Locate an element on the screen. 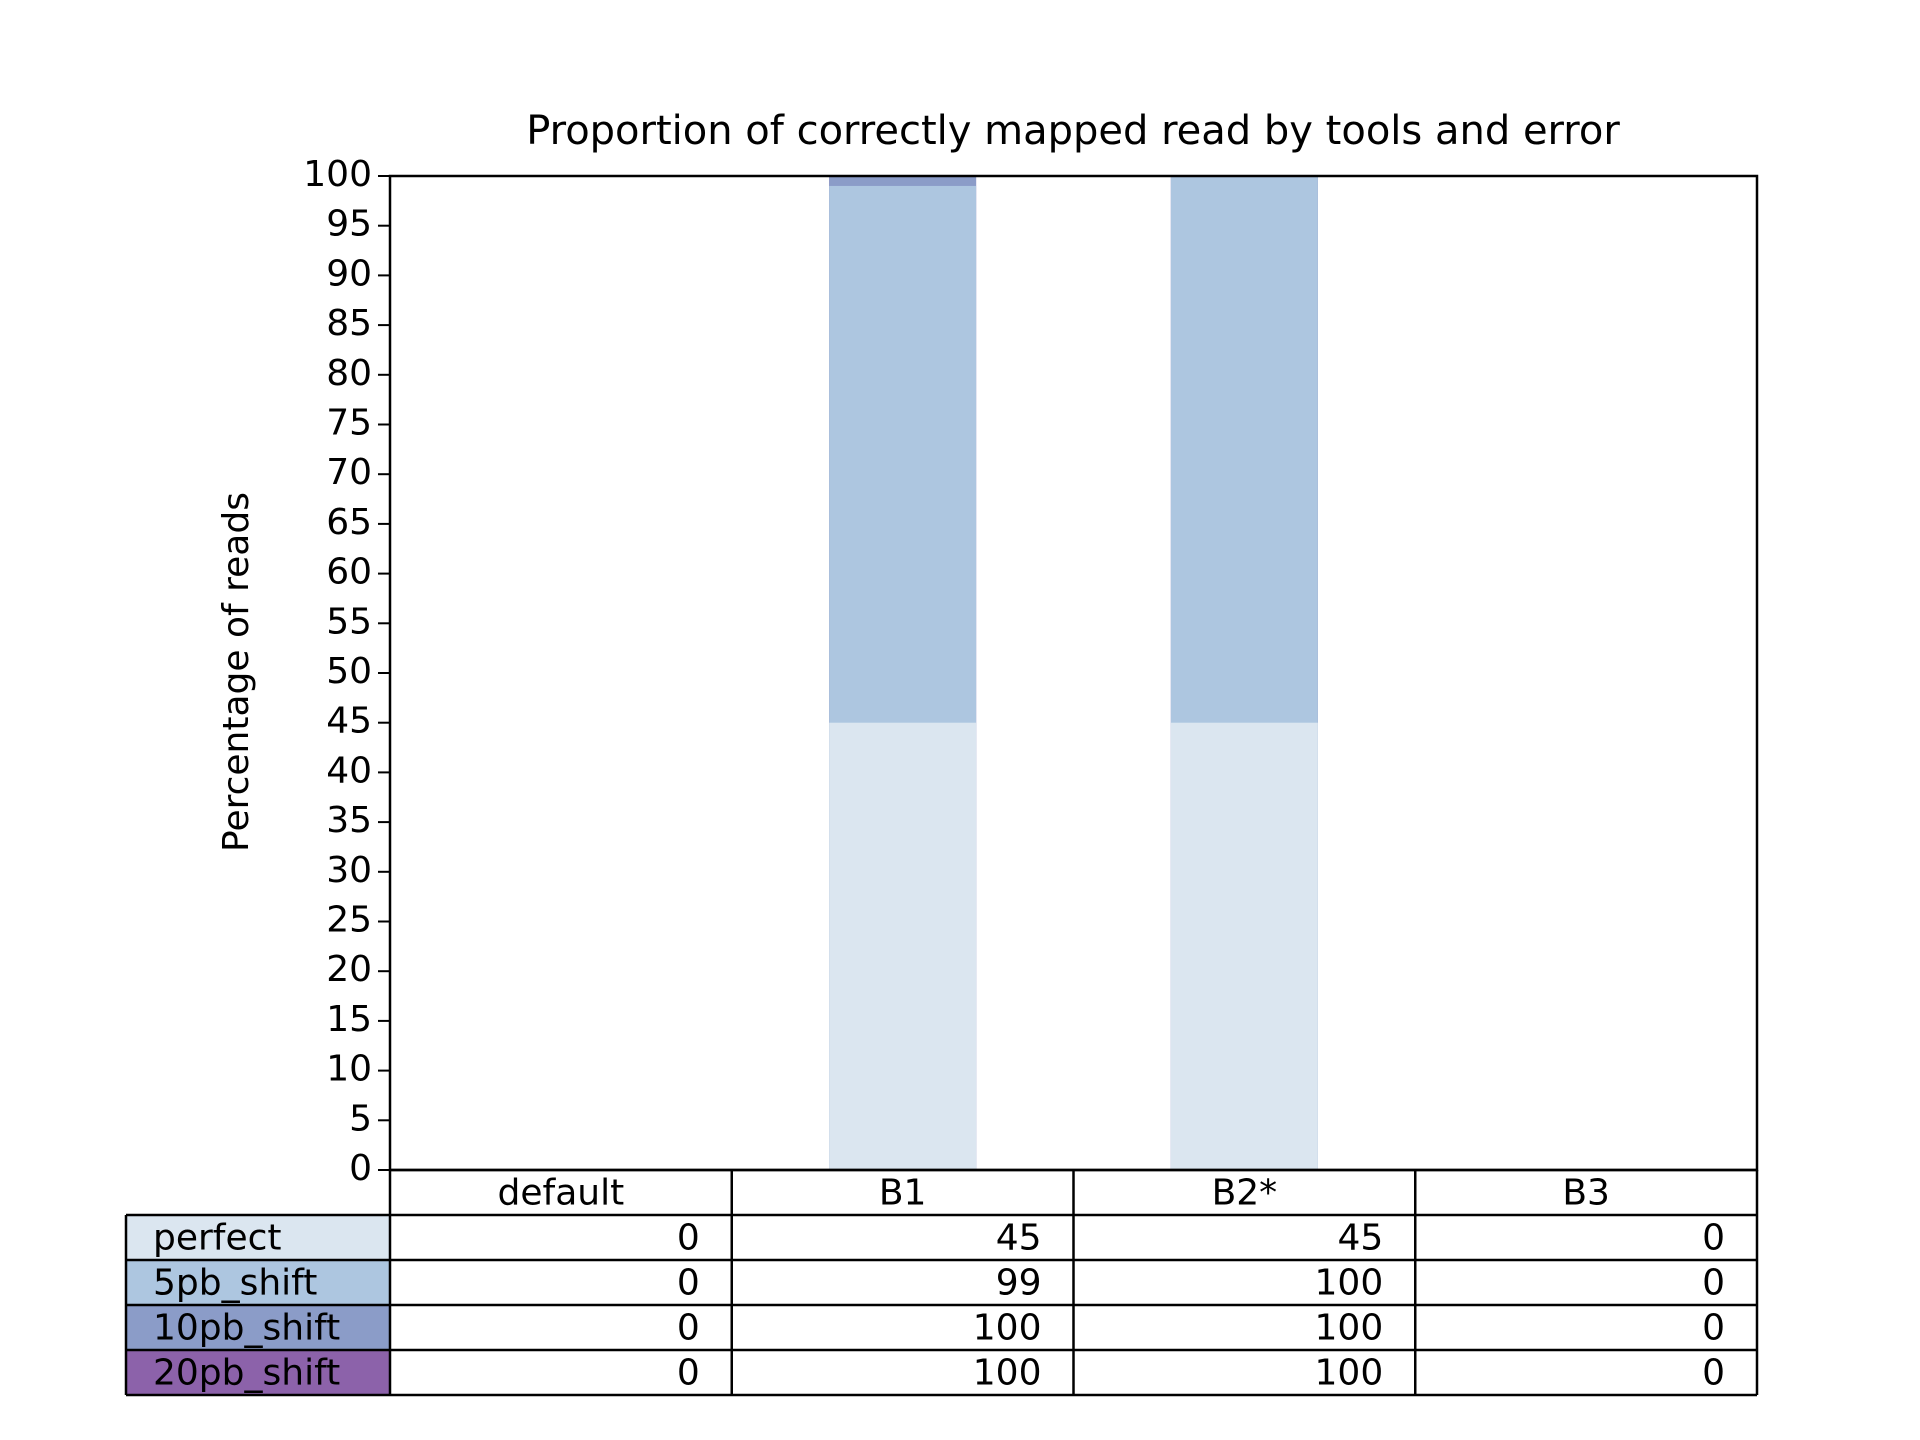  legend-label: 10pb_shift is located at coordinates (246, 1328).